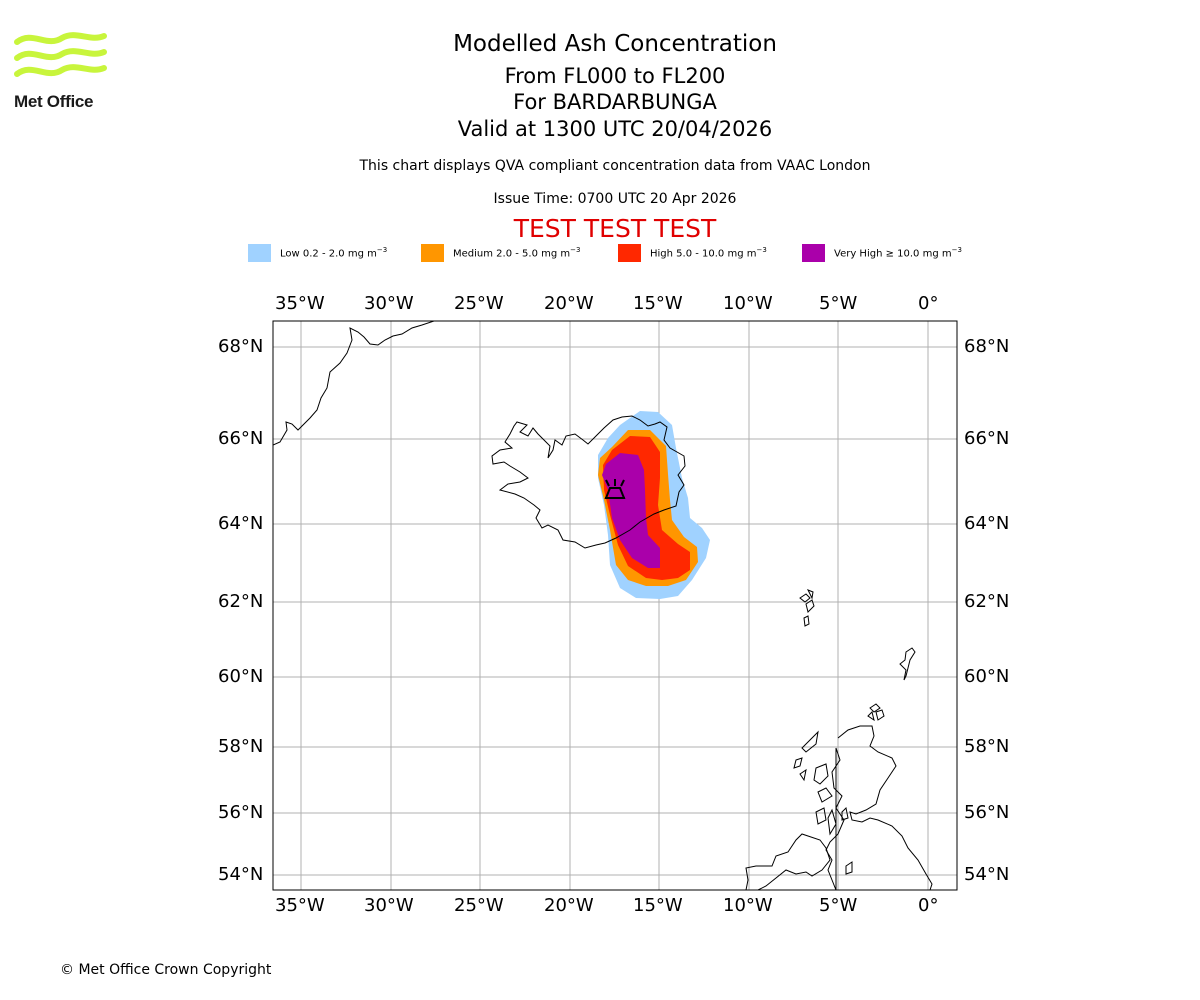 The height and width of the screenshot is (1000, 1200). Describe the element at coordinates (479, 303) in the screenshot. I see `lon-label-top: 25°W` at that location.